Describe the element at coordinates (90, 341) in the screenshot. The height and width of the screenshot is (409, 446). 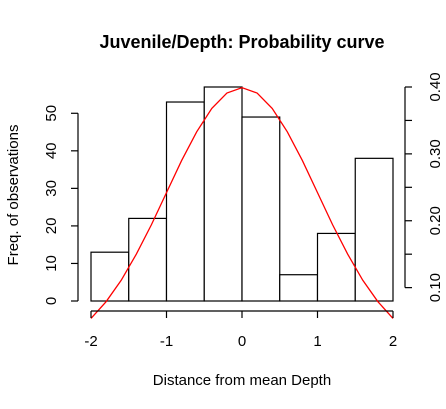
I see `x-tick-label-0: -2` at that location.